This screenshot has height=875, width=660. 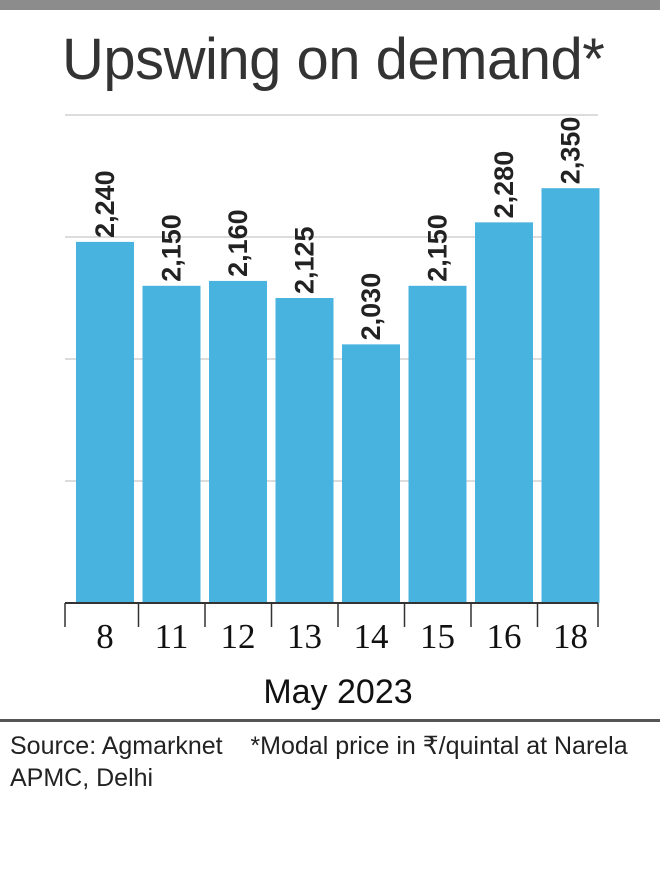 What do you see at coordinates (333, 59) in the screenshot?
I see `chart-title: Upswing on demand*` at bounding box center [333, 59].